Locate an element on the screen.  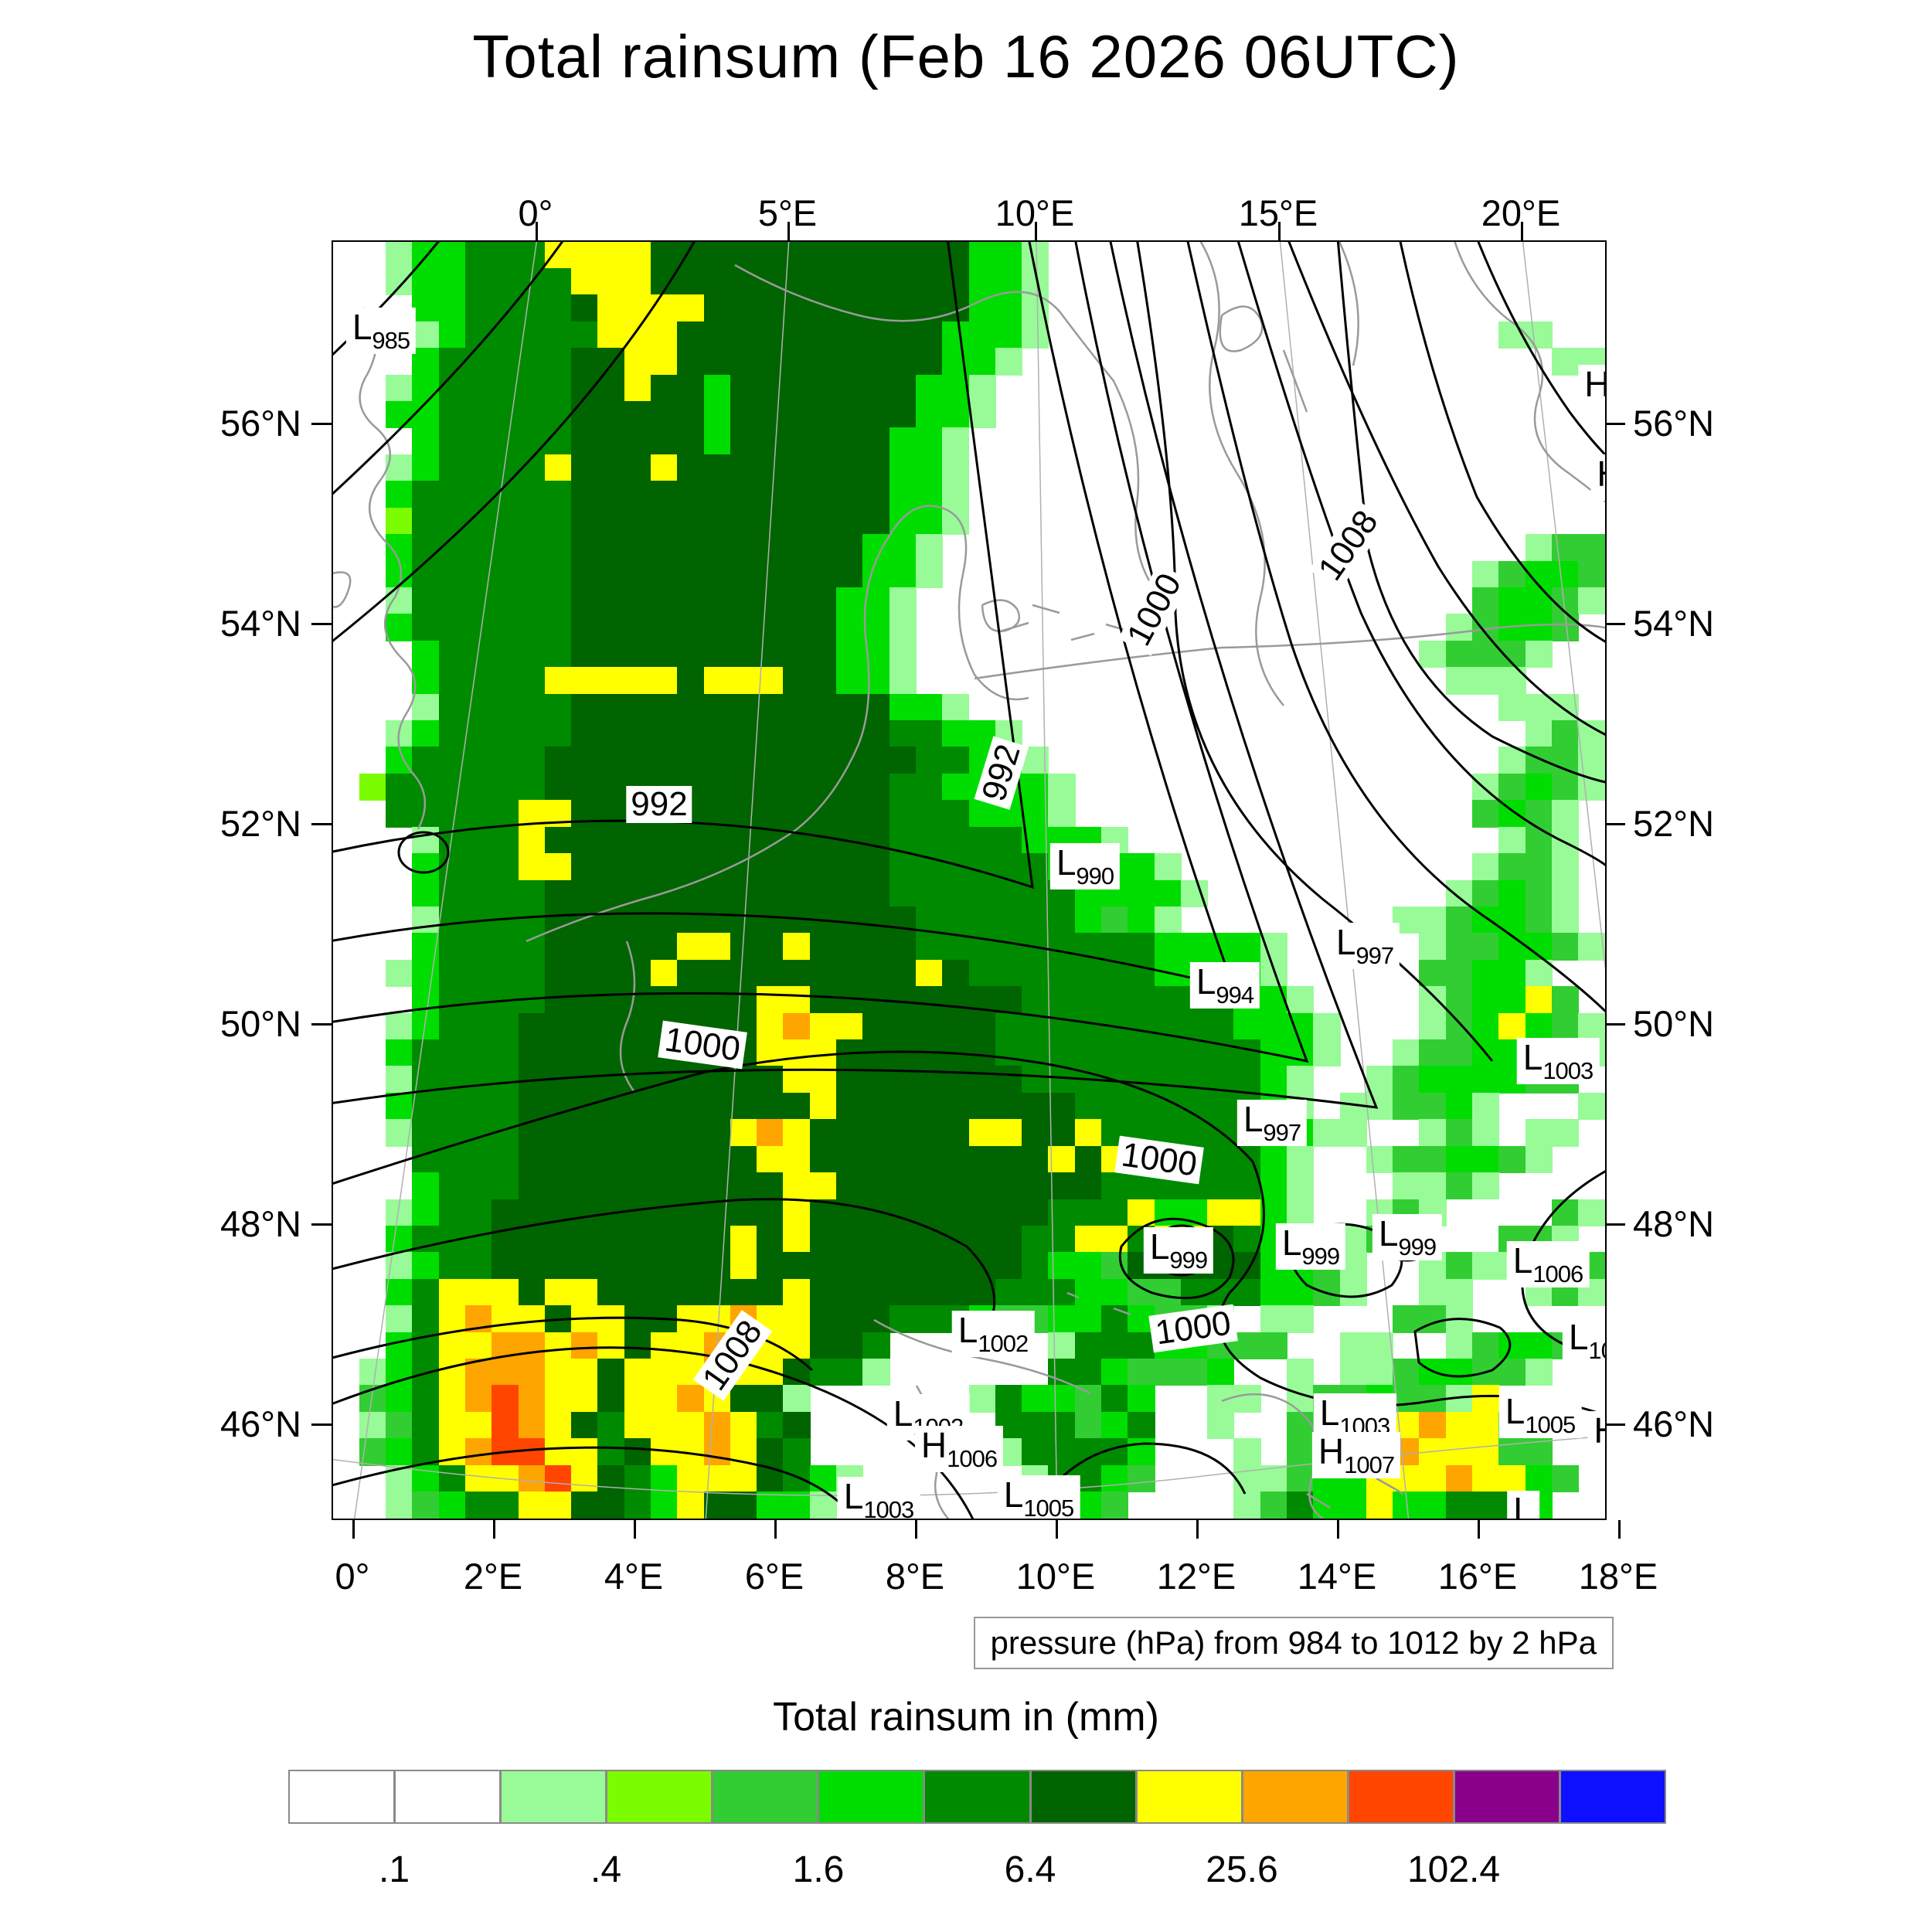
colorbar-number: 6.4 is located at coordinates (1030, 1870).